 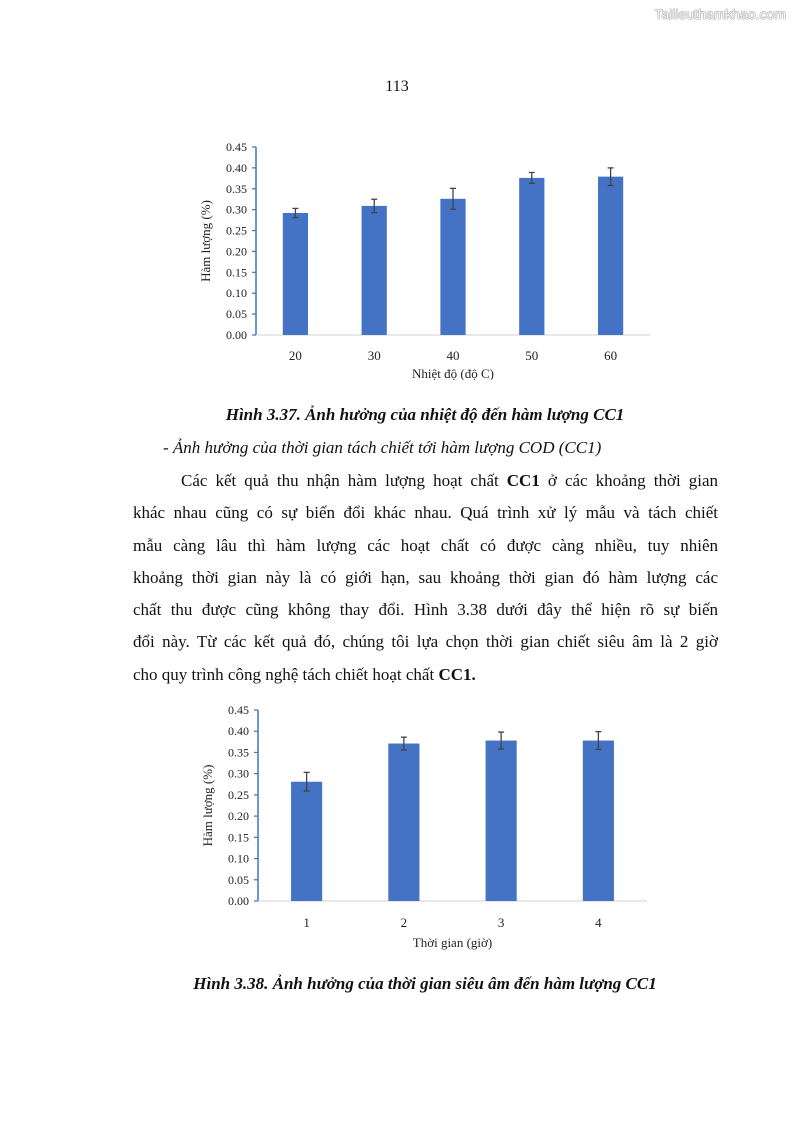 What do you see at coordinates (523, 480) in the screenshot?
I see `bold-text: CC1` at bounding box center [523, 480].